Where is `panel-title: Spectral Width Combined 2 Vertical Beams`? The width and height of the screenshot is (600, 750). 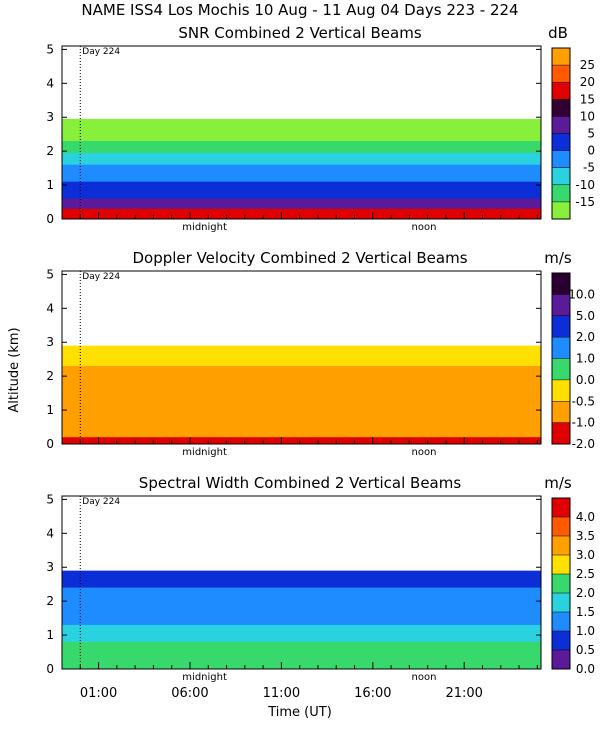
panel-title: Spectral Width Combined 2 Vertical Beams is located at coordinates (300, 483).